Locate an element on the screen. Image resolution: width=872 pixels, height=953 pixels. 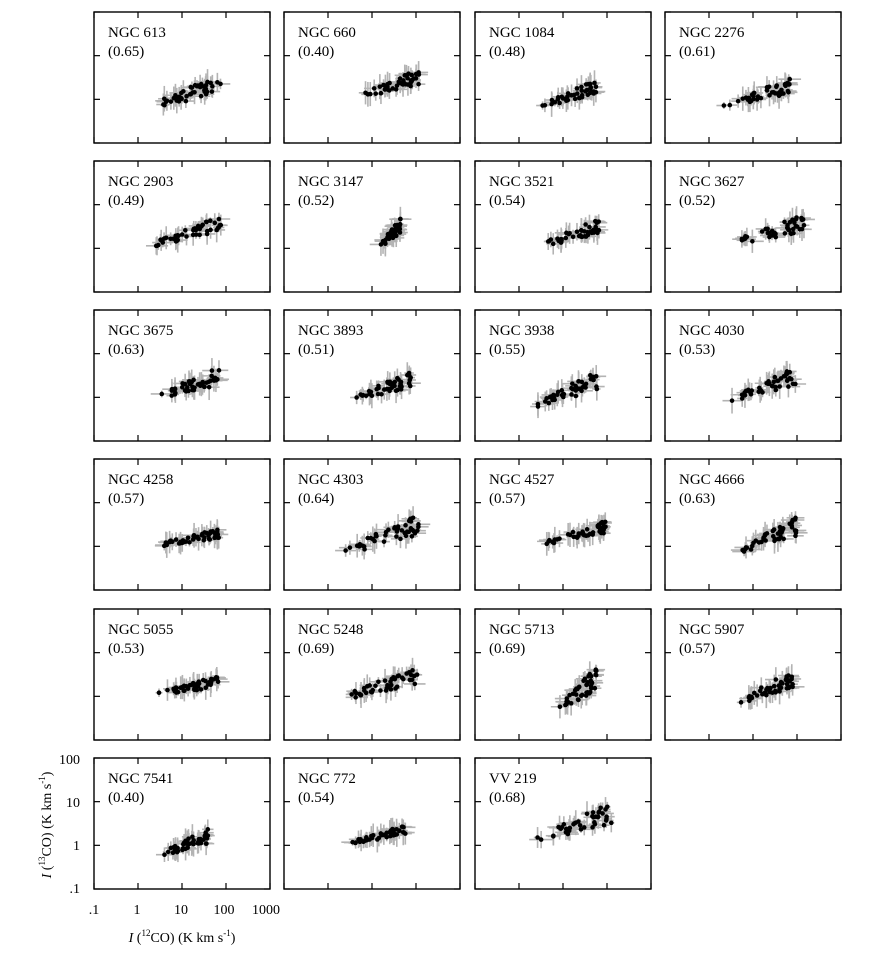
panel-ratio-value: (0.69) is located at coordinates (316, 649).